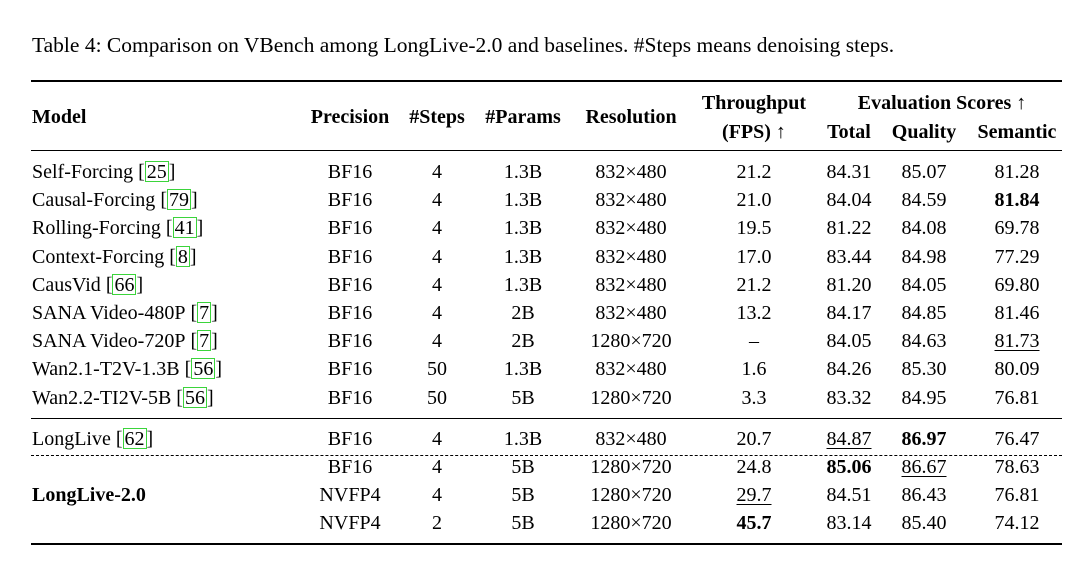 The height and width of the screenshot is (566, 1082). I want to click on cell-quality: 86.67, so click(924, 467).